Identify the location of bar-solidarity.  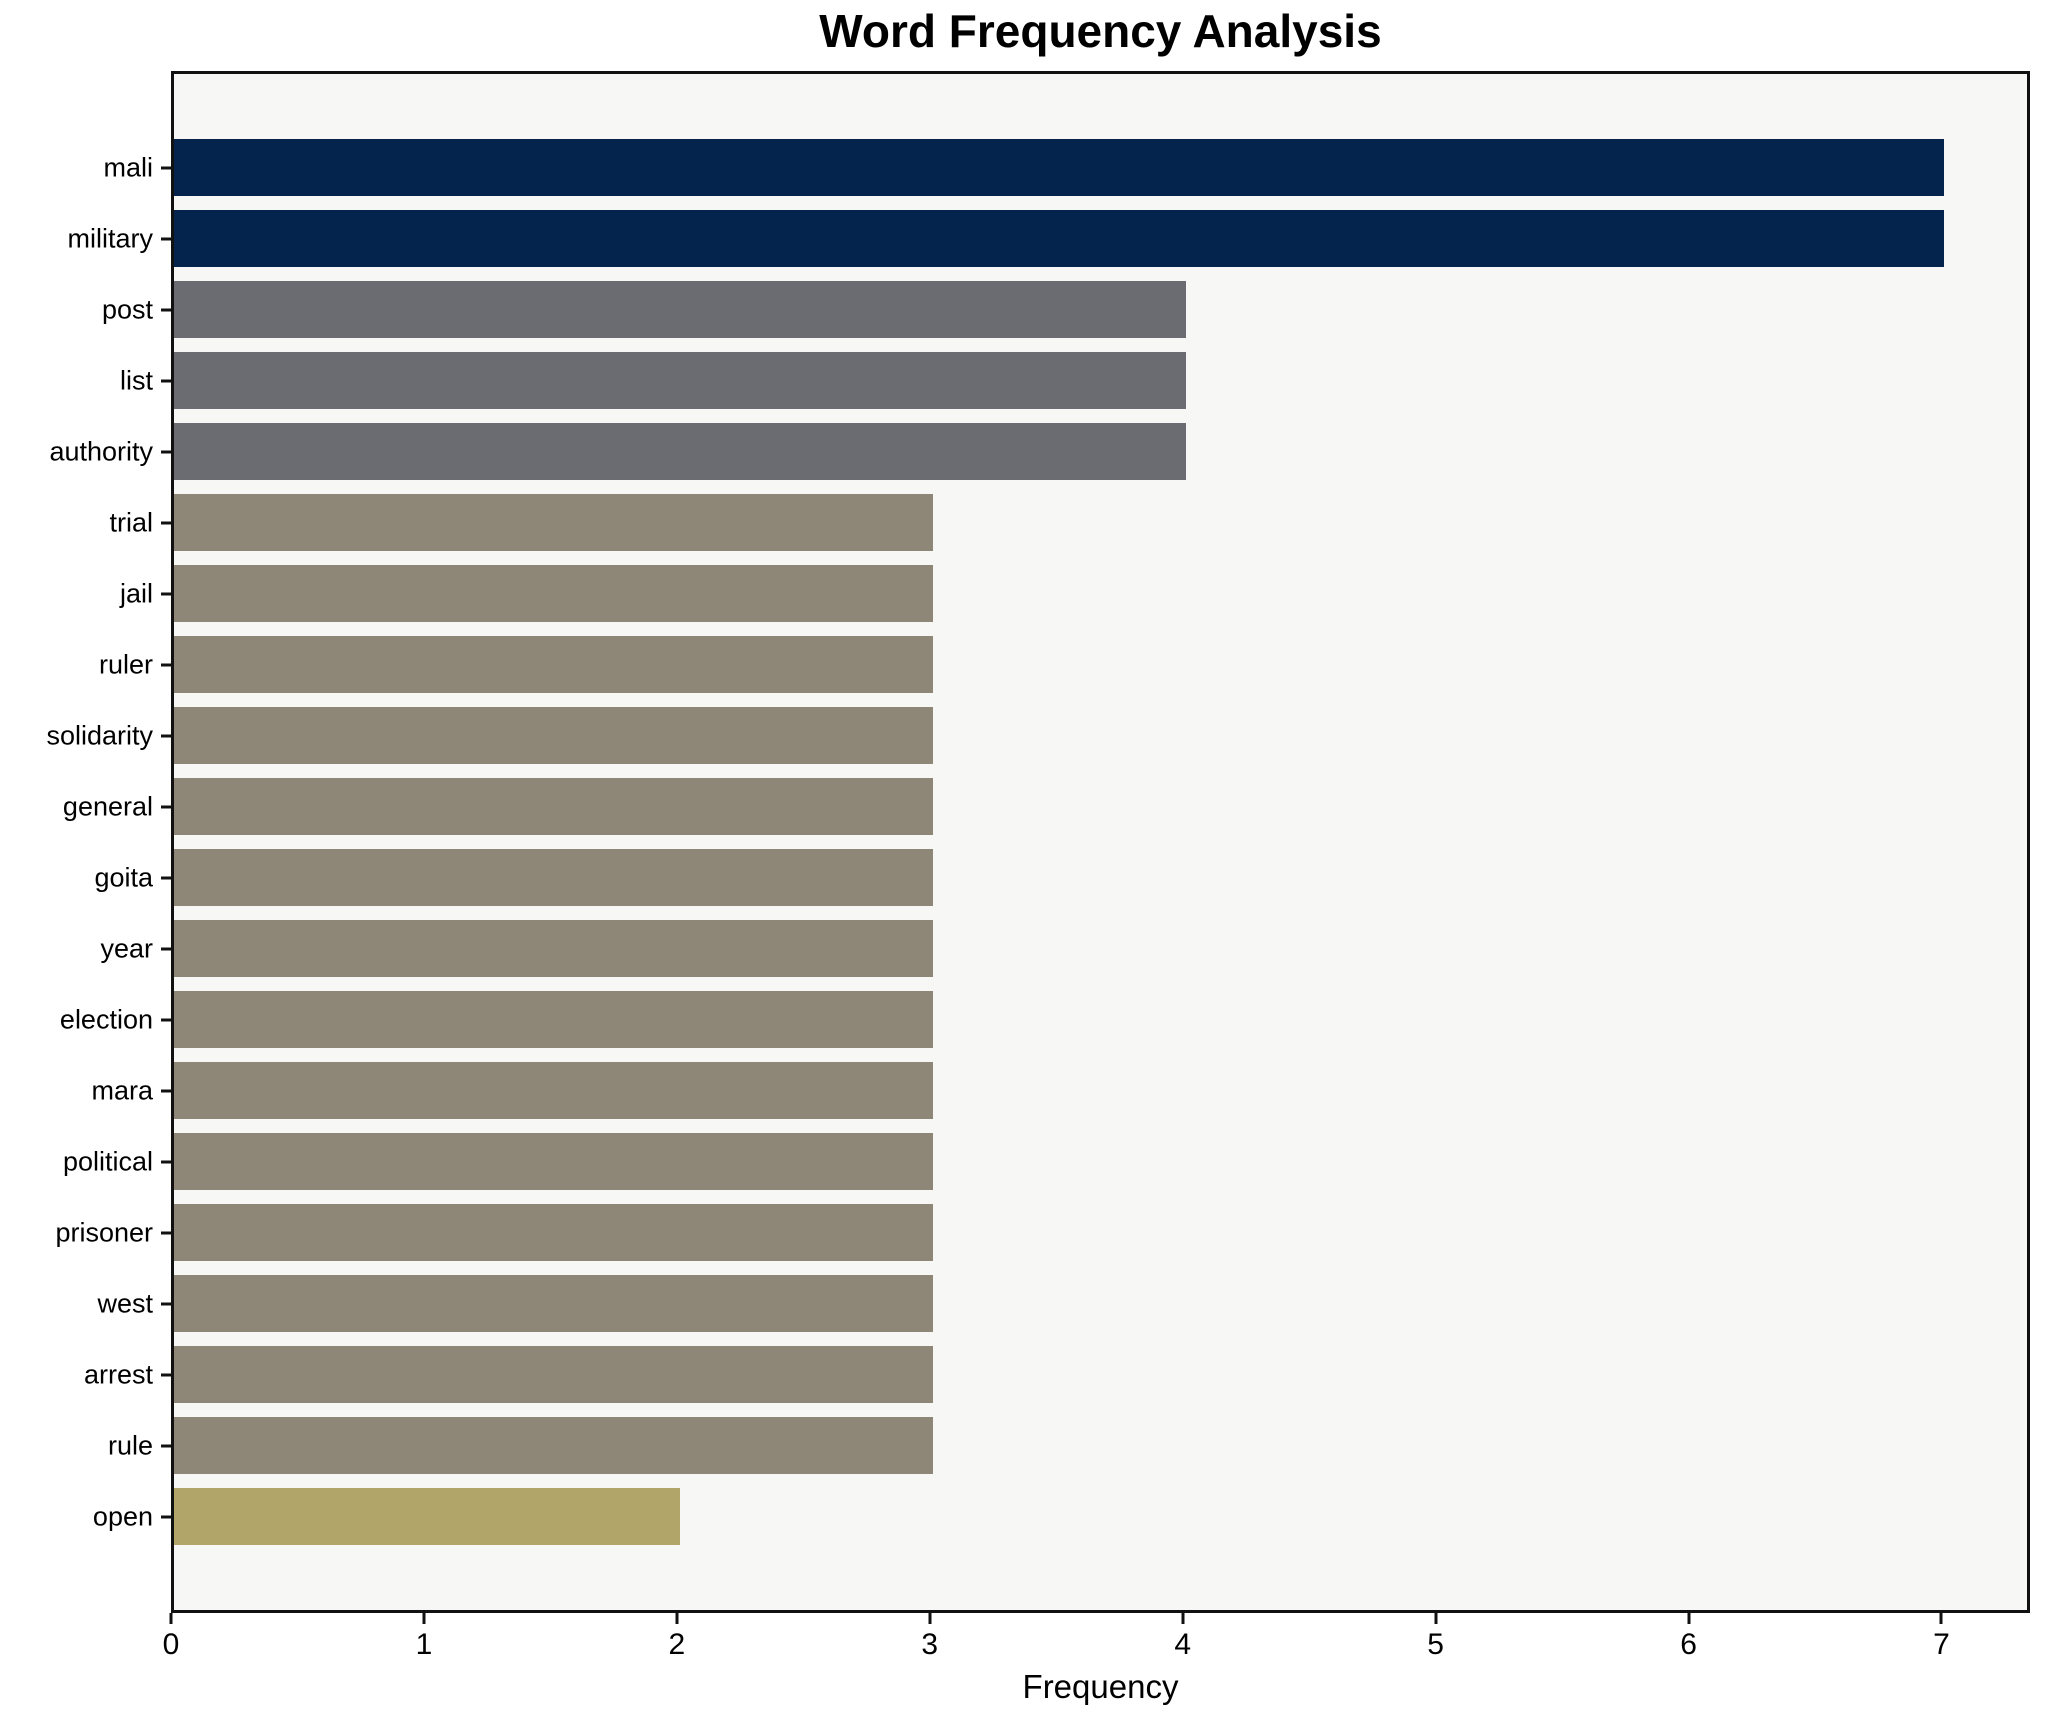
(553, 735).